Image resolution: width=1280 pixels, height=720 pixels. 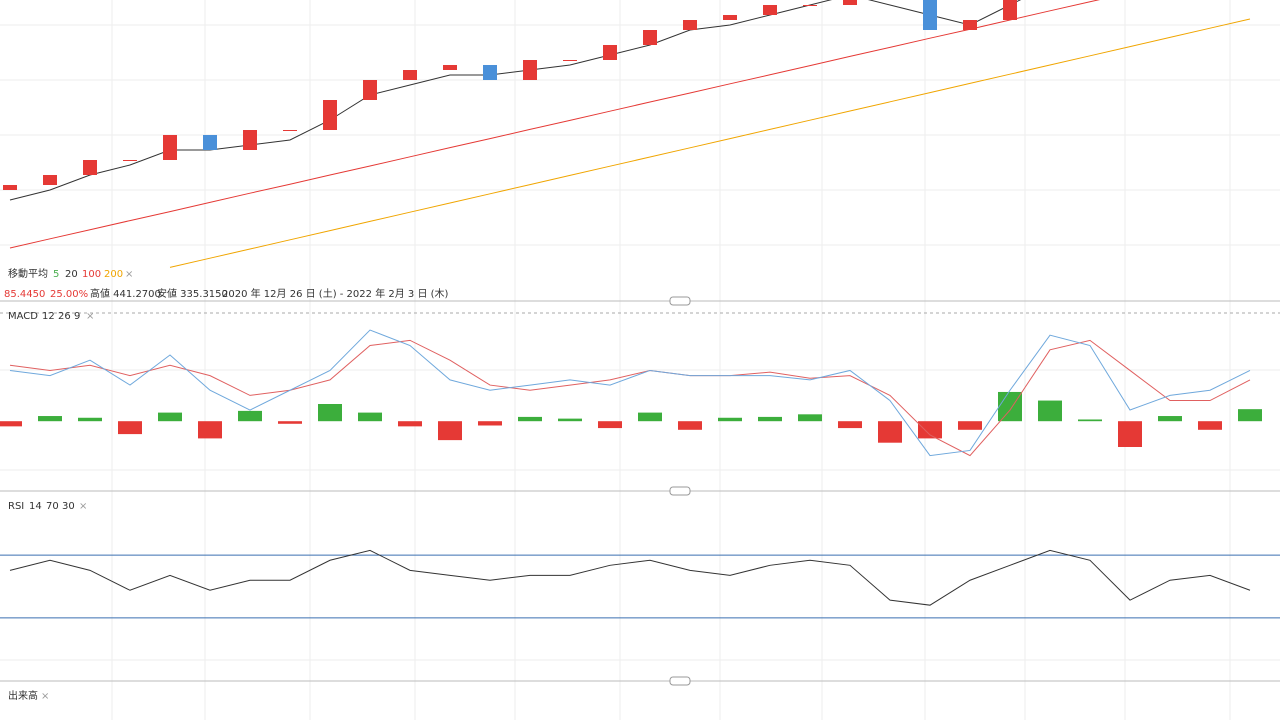 I want to click on change: 25.00%, so click(x=69, y=294).